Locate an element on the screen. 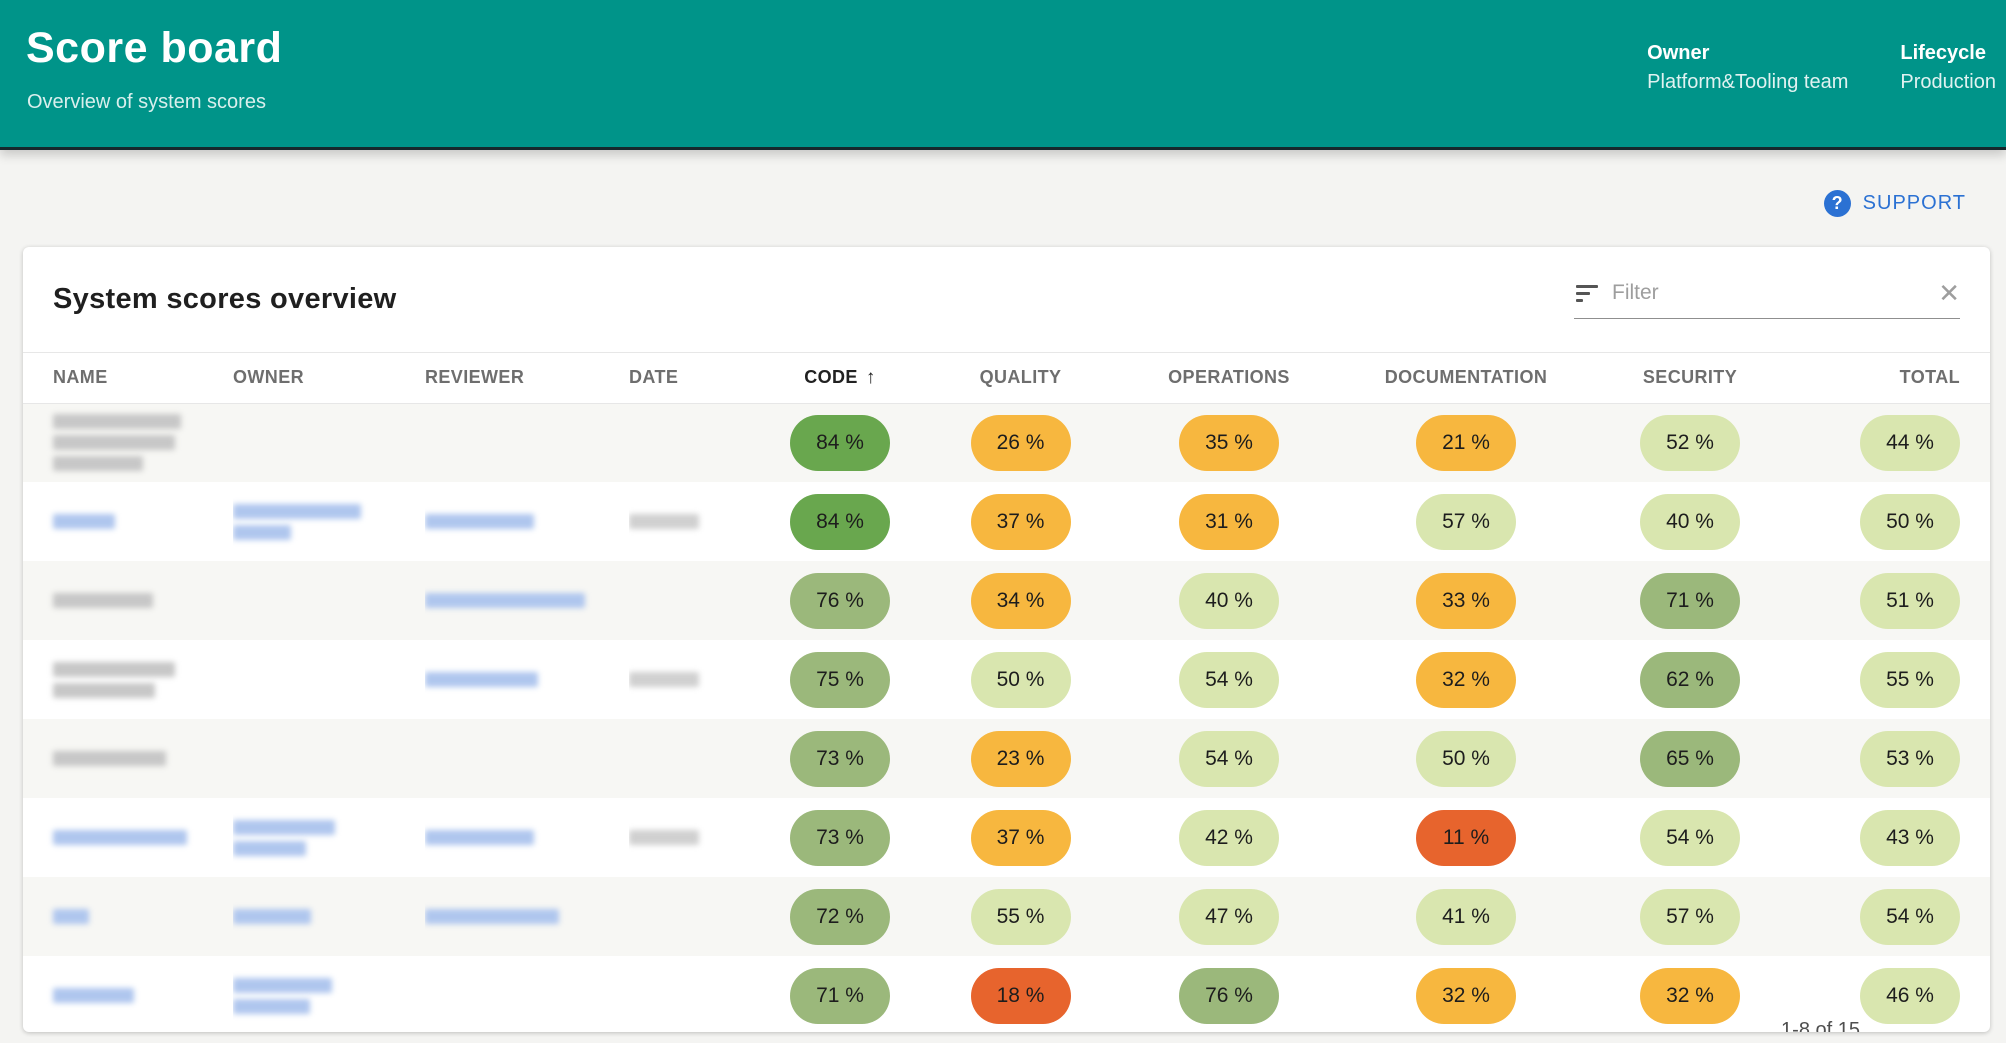  score-pill-security: 40 % is located at coordinates (1690, 521).